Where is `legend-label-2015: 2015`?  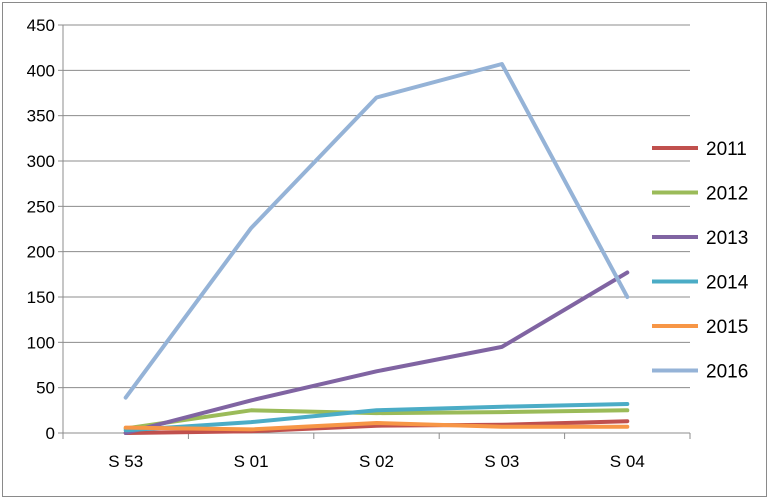
legend-label-2015: 2015 is located at coordinates (727, 327).